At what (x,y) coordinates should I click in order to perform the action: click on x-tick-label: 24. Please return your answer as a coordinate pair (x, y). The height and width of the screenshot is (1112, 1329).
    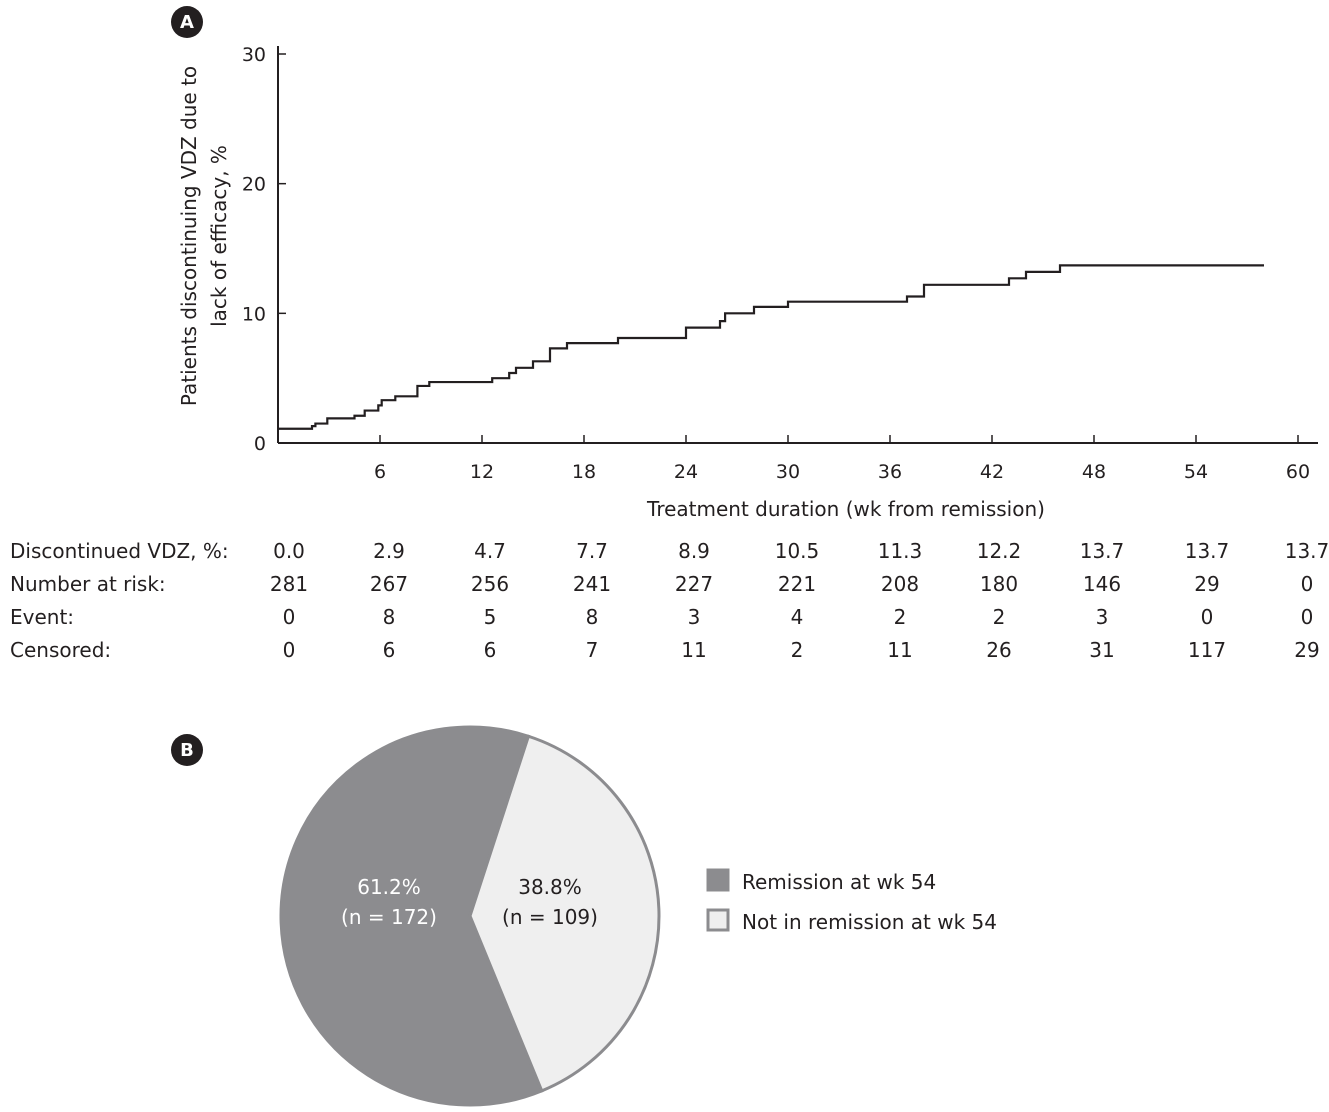
    Looking at the image, I should click on (686, 472).